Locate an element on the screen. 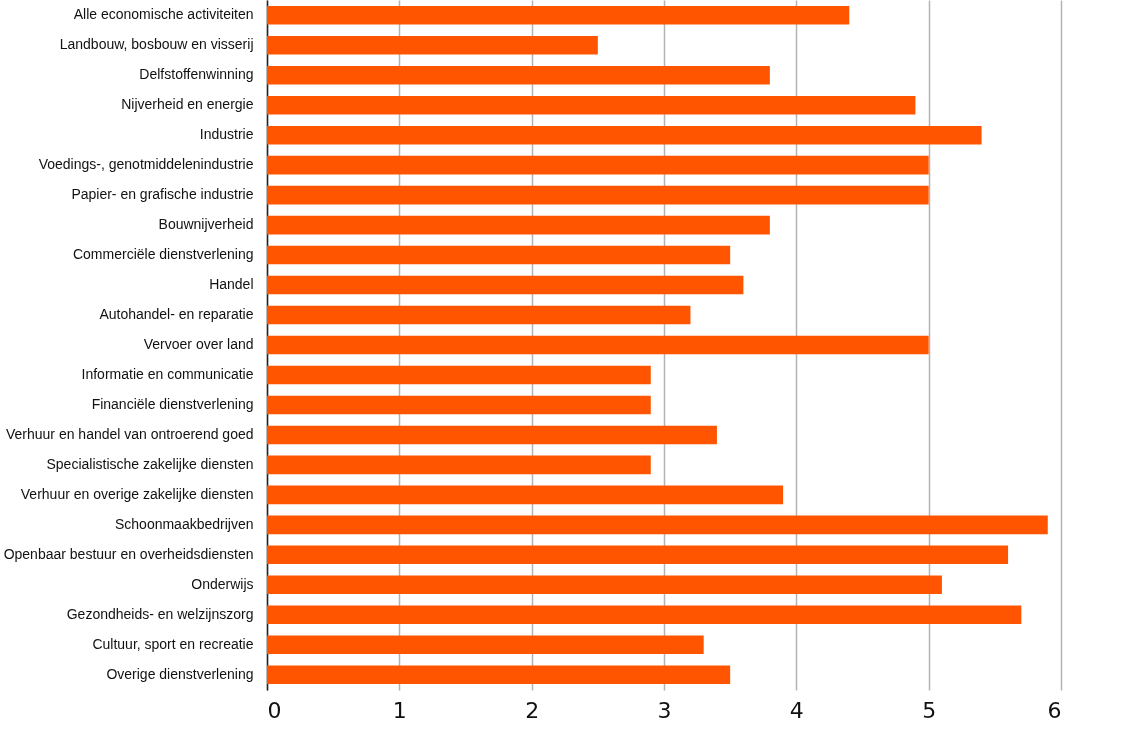  y-tick-label: Voedings-, genotmiddelenindustrie is located at coordinates (146, 164).